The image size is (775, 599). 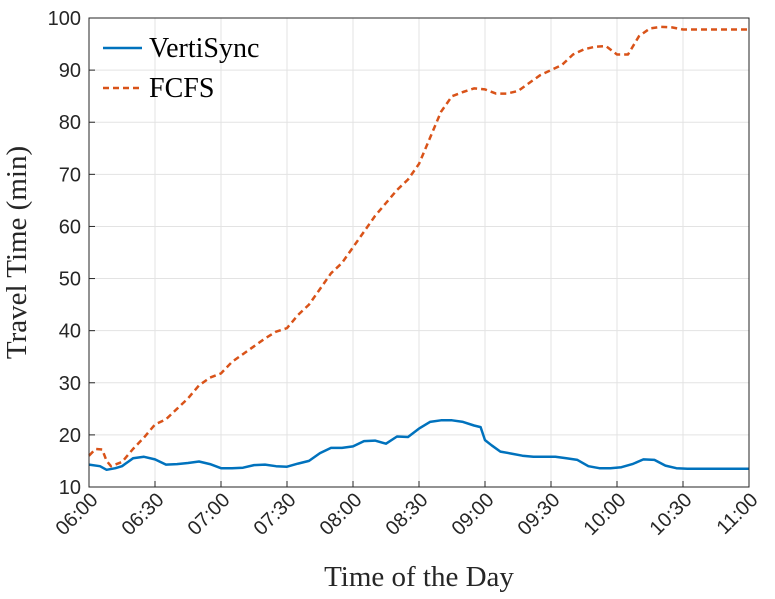 What do you see at coordinates (17, 252) in the screenshot?
I see `y-axis-label: Travel Time (min)` at bounding box center [17, 252].